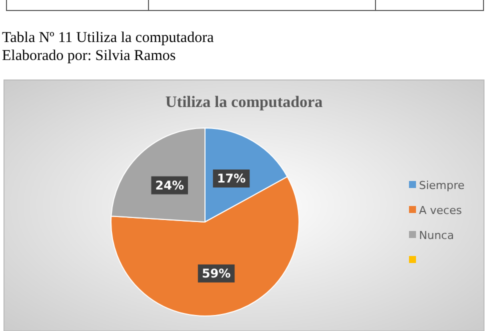  Describe the element at coordinates (169, 185) in the screenshot. I see `data-label: 24%` at that location.